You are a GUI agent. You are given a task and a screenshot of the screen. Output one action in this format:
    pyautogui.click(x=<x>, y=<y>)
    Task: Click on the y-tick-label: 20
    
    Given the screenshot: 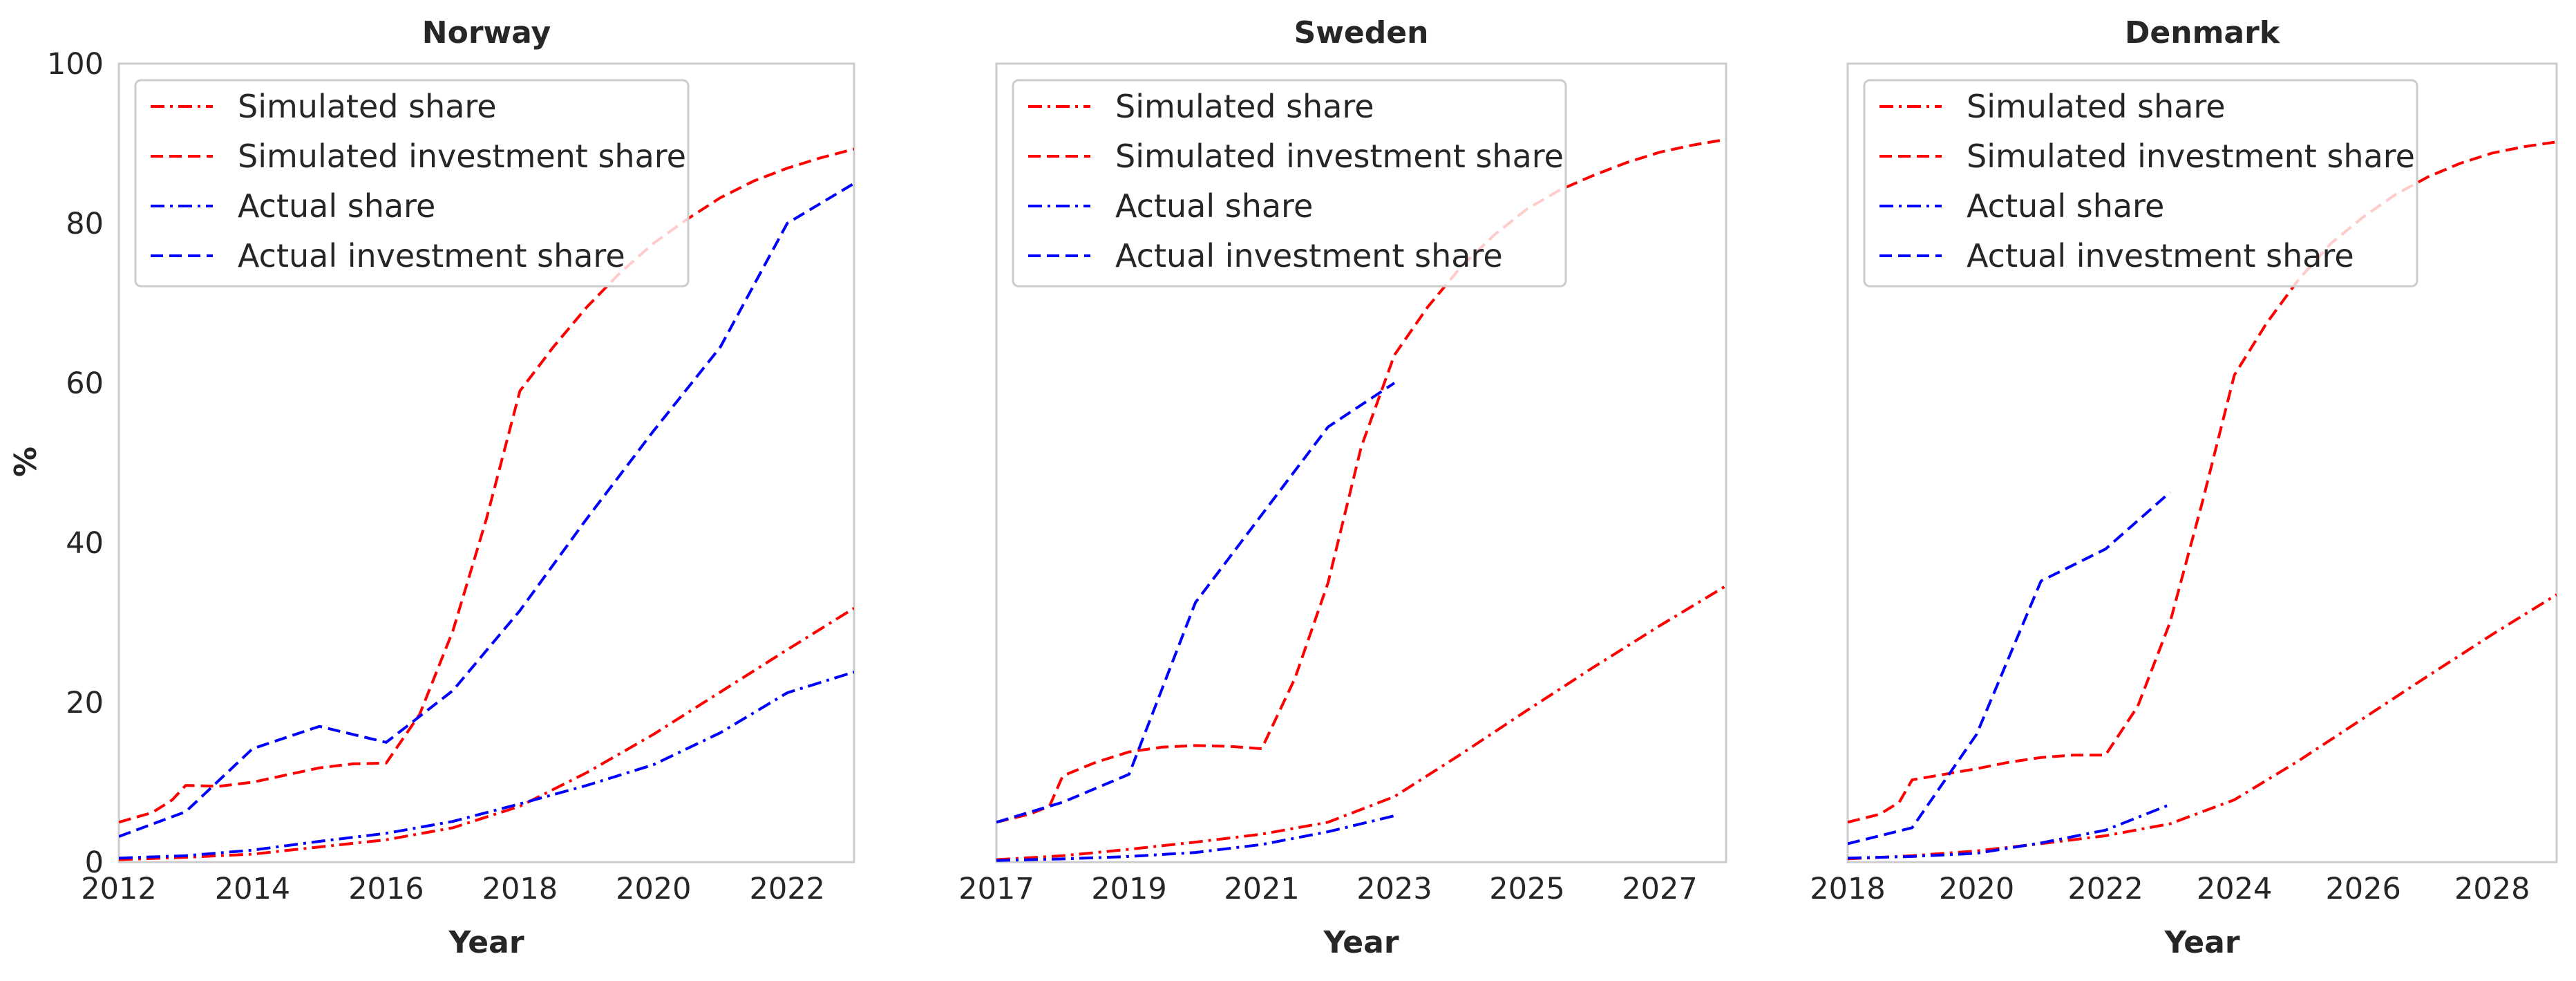 What is the action you would take?
    pyautogui.click(x=85, y=703)
    